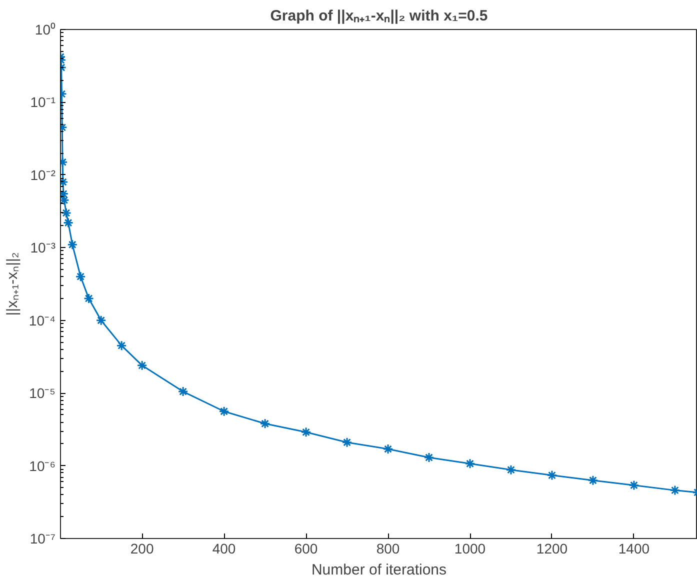 The image size is (697, 581). What do you see at coordinates (42, 393) in the screenshot?
I see `y-tick-label: 10⁻⁵` at bounding box center [42, 393].